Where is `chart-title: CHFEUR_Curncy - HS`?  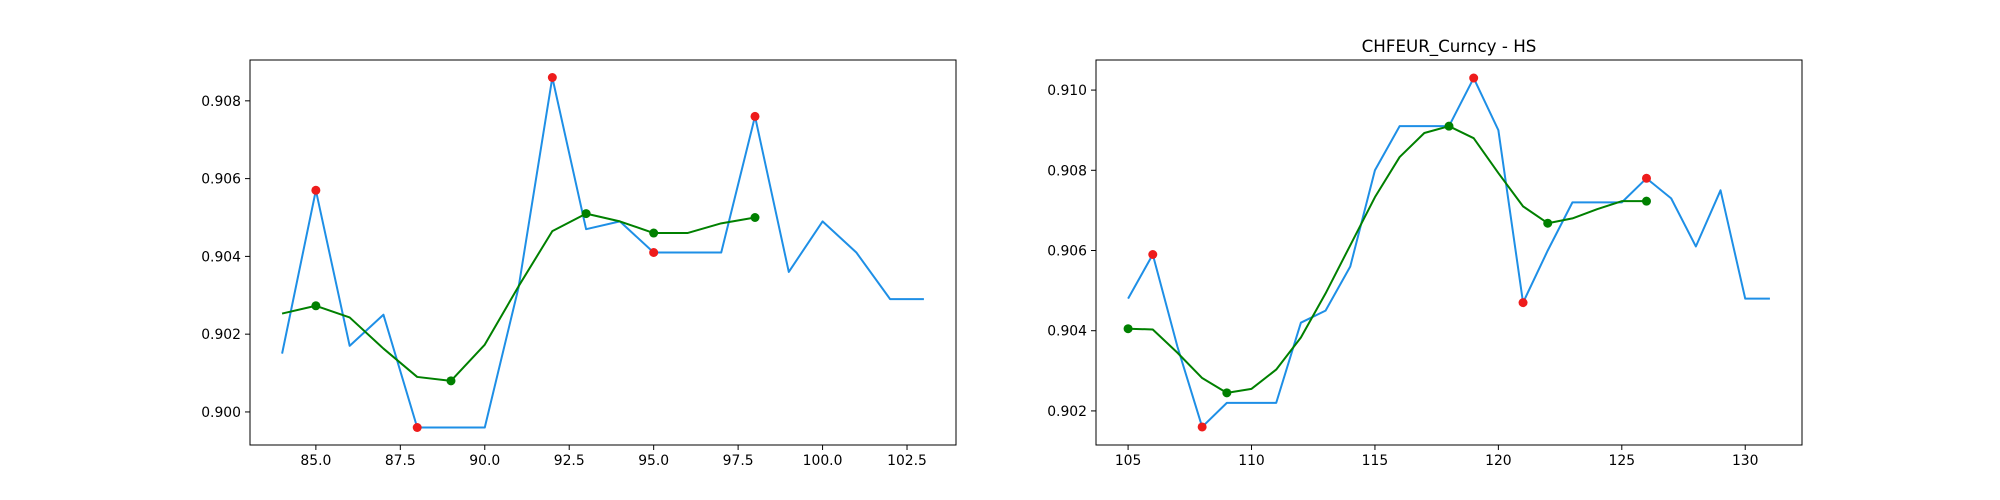 chart-title: CHFEUR_Curncy - HS is located at coordinates (1449, 46).